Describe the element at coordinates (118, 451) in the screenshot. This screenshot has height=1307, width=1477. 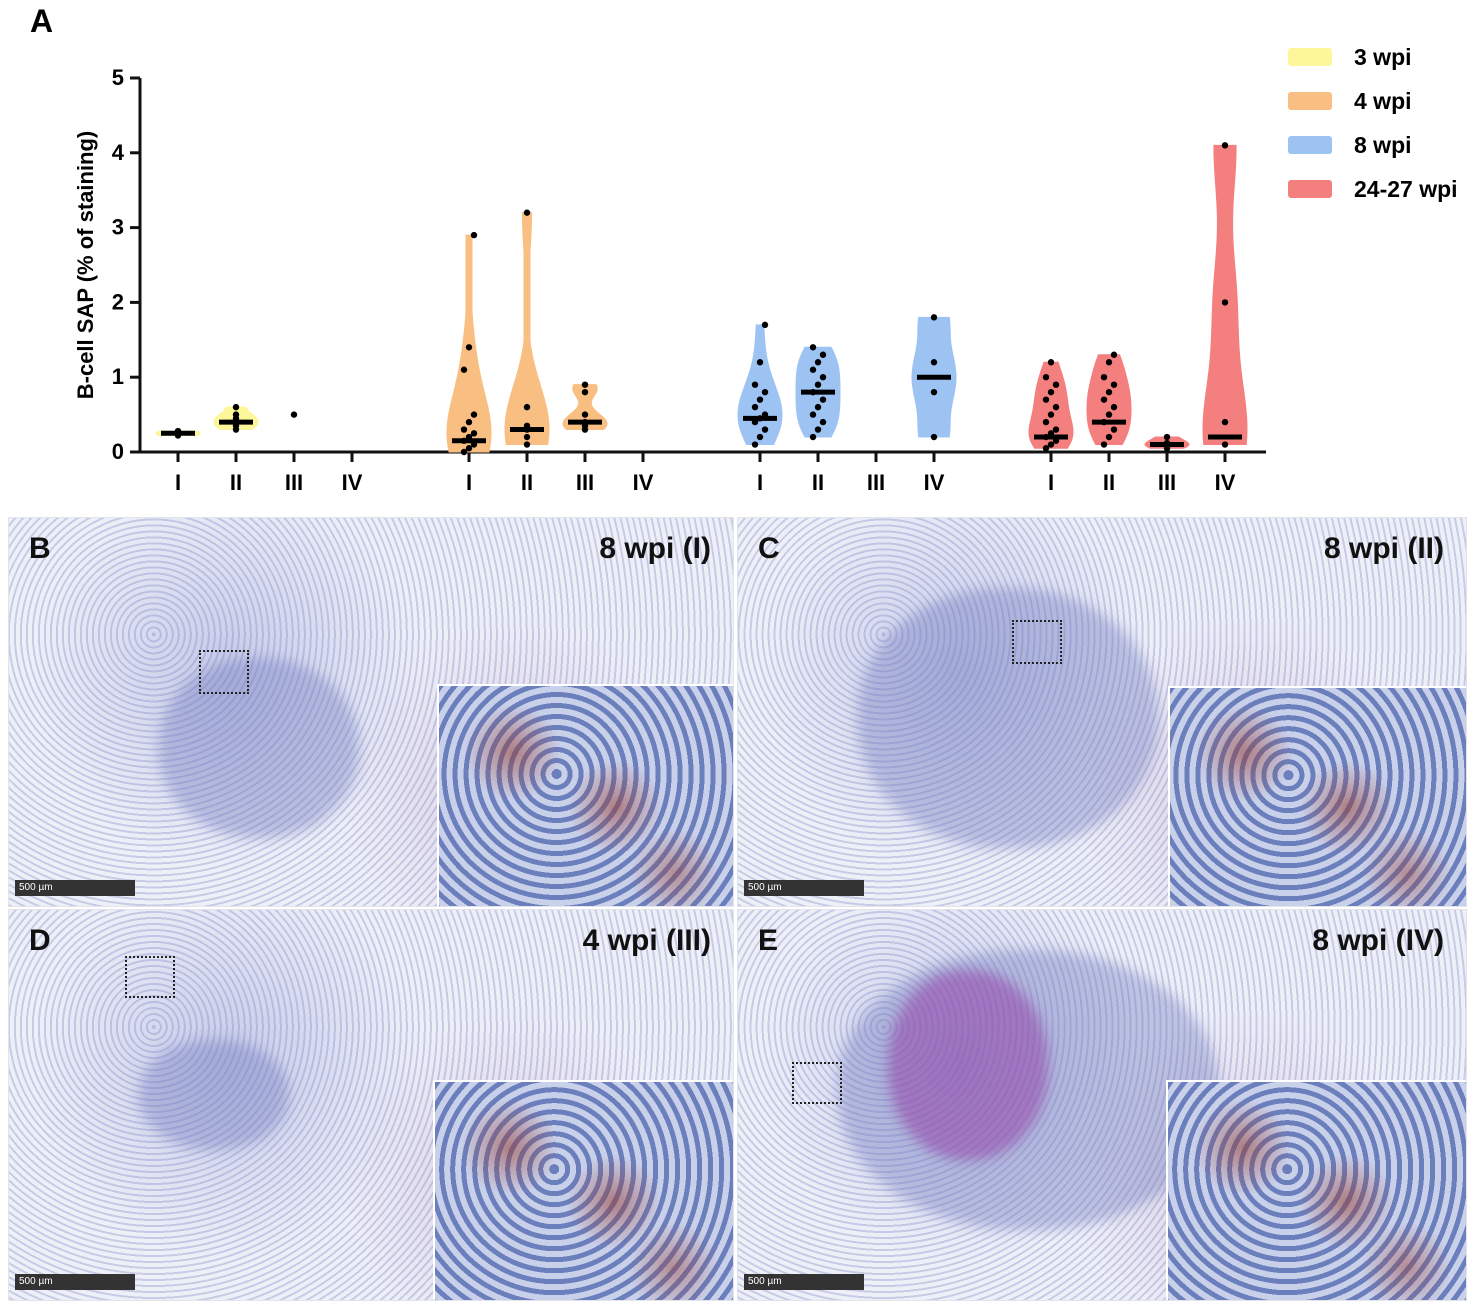
I see `y-tick-label: 0` at that location.